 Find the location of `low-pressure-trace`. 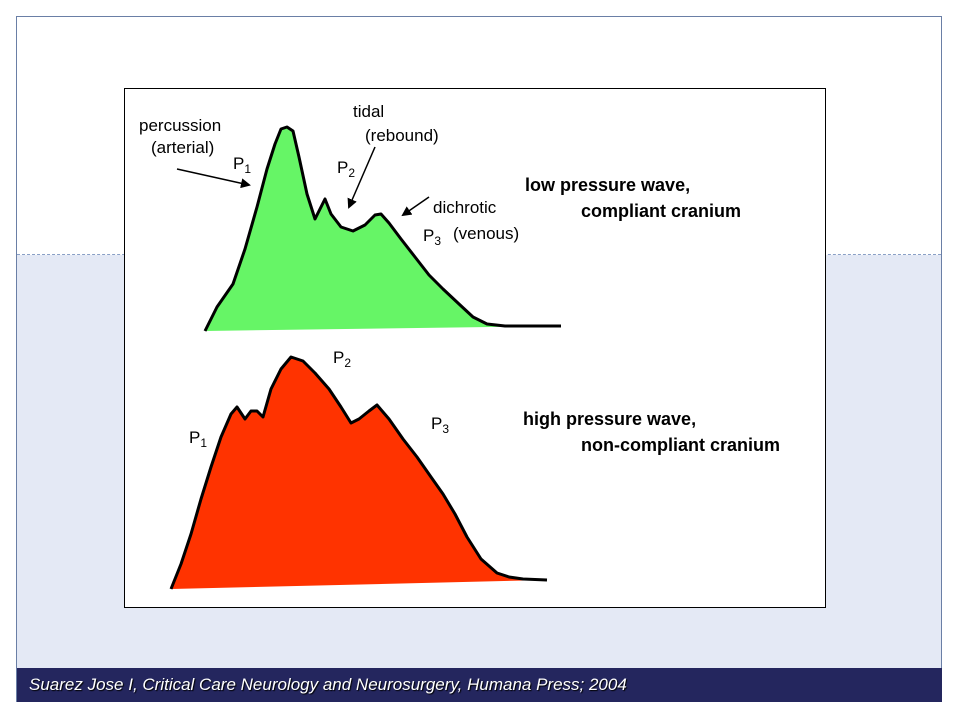

low-pressure-trace is located at coordinates (382, 228).